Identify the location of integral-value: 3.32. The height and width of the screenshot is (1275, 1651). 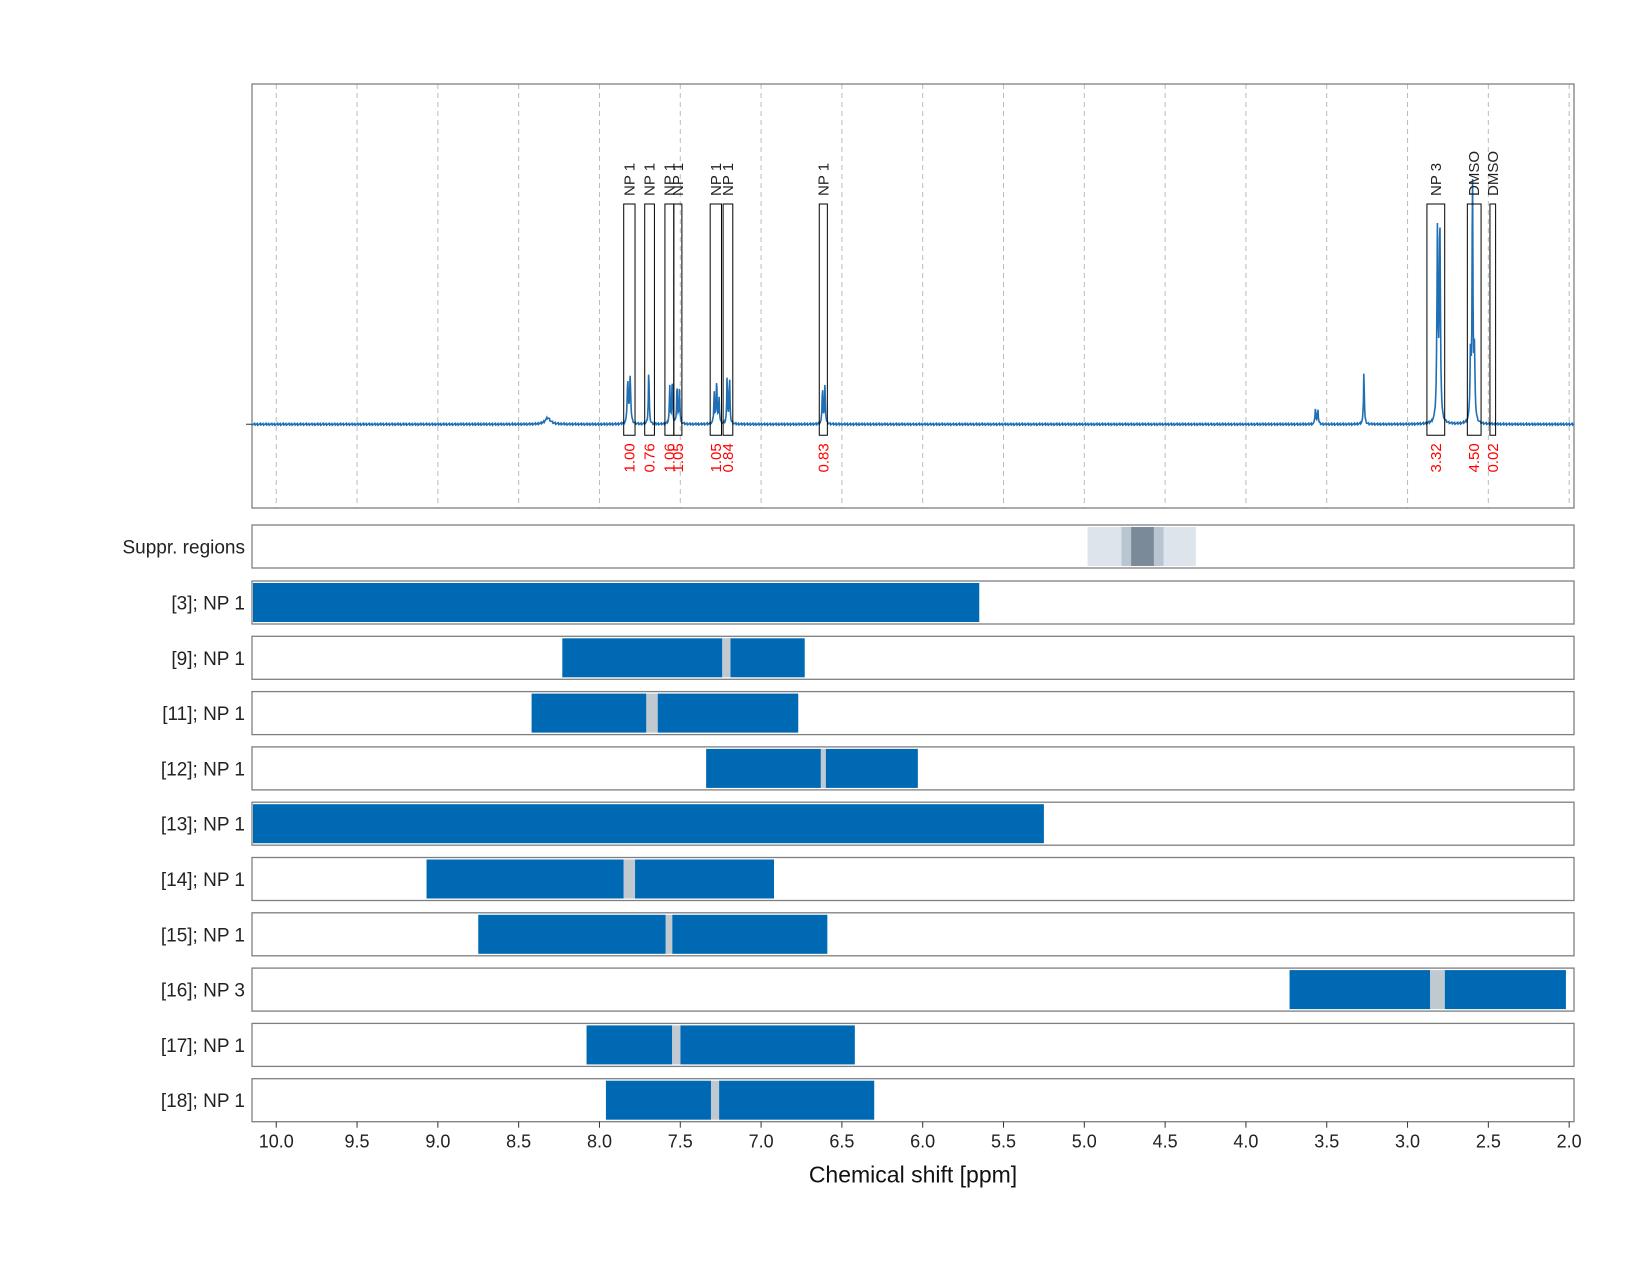
(1436, 457).